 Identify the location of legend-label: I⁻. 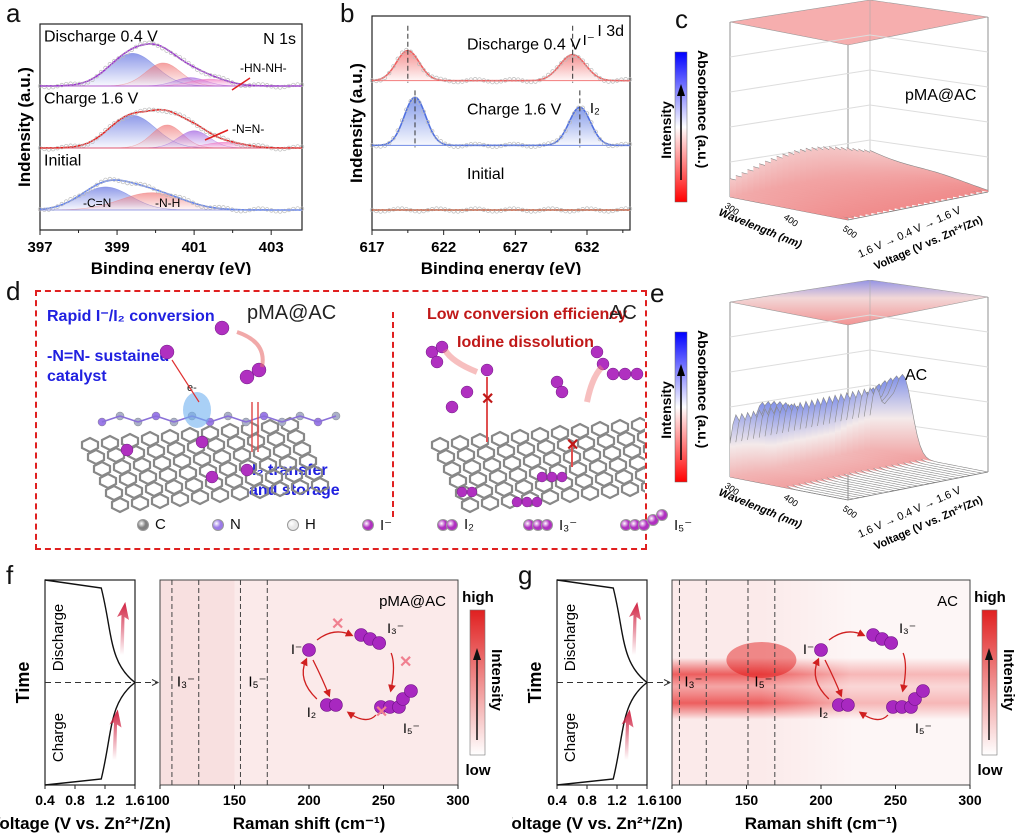
(386, 525).